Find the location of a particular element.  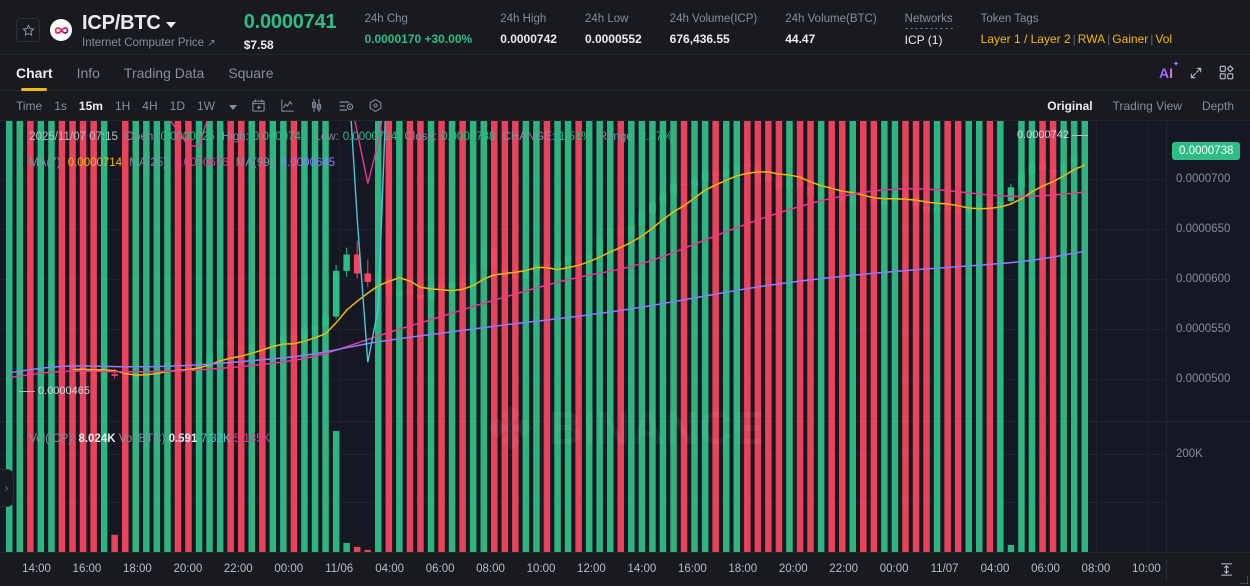

interval-1d: 1D is located at coordinates (177, 105).